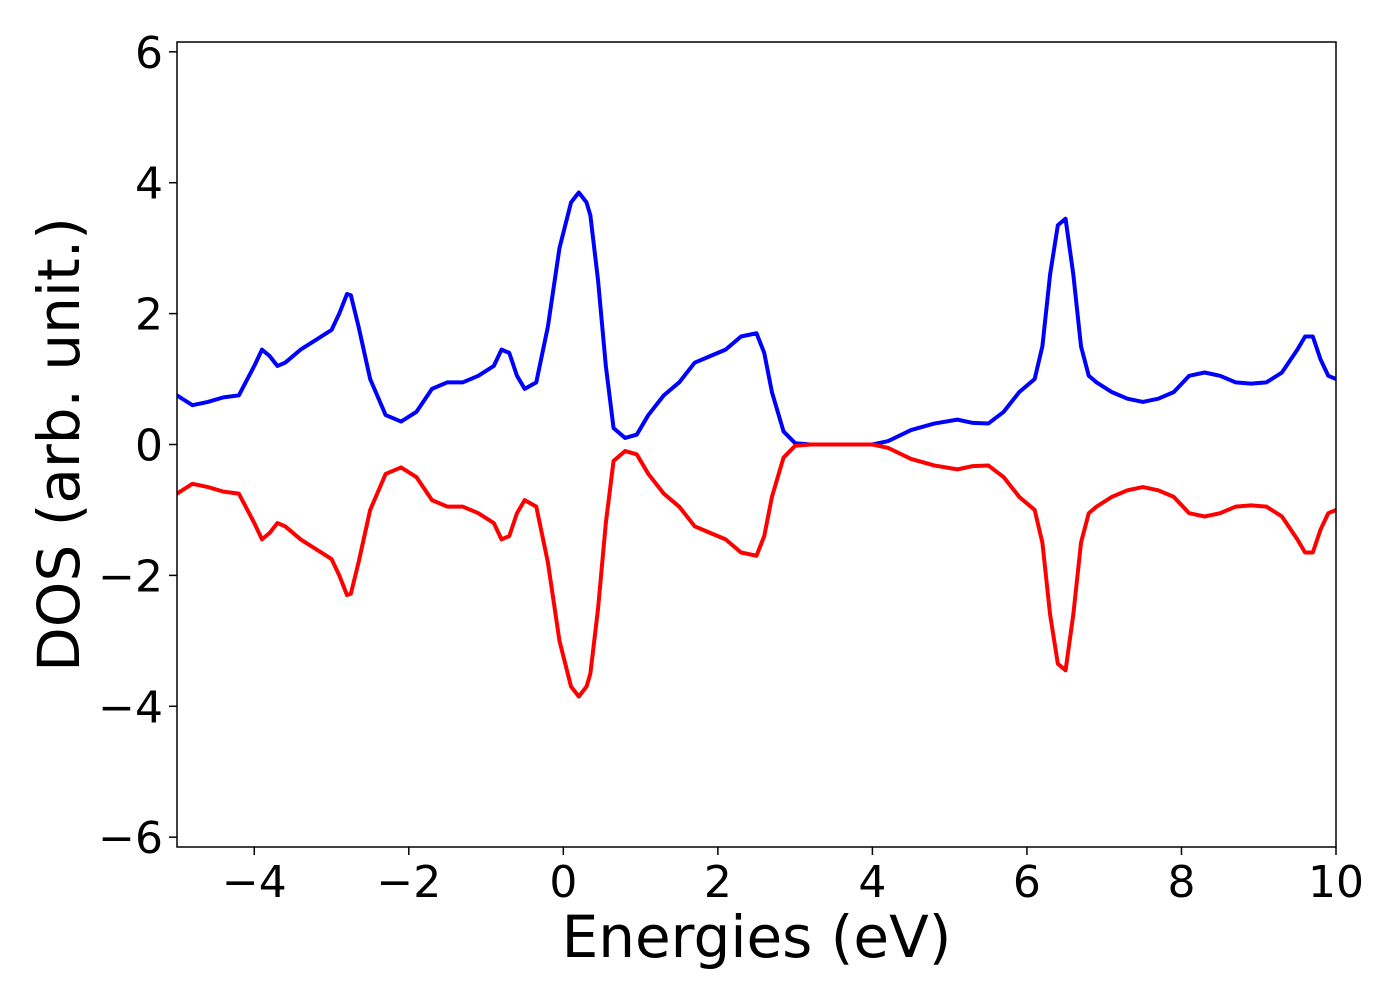  I want to click on y-tick-label: −4, so click(130, 707).